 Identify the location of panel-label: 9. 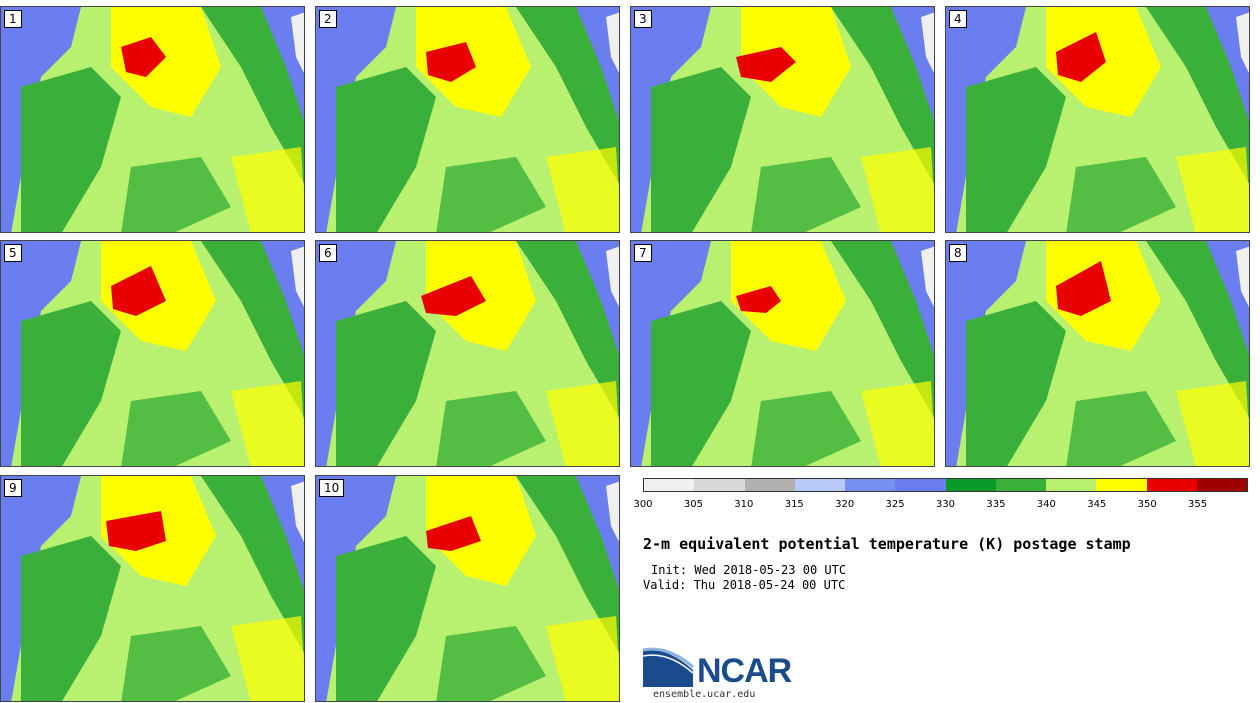
(13, 488).